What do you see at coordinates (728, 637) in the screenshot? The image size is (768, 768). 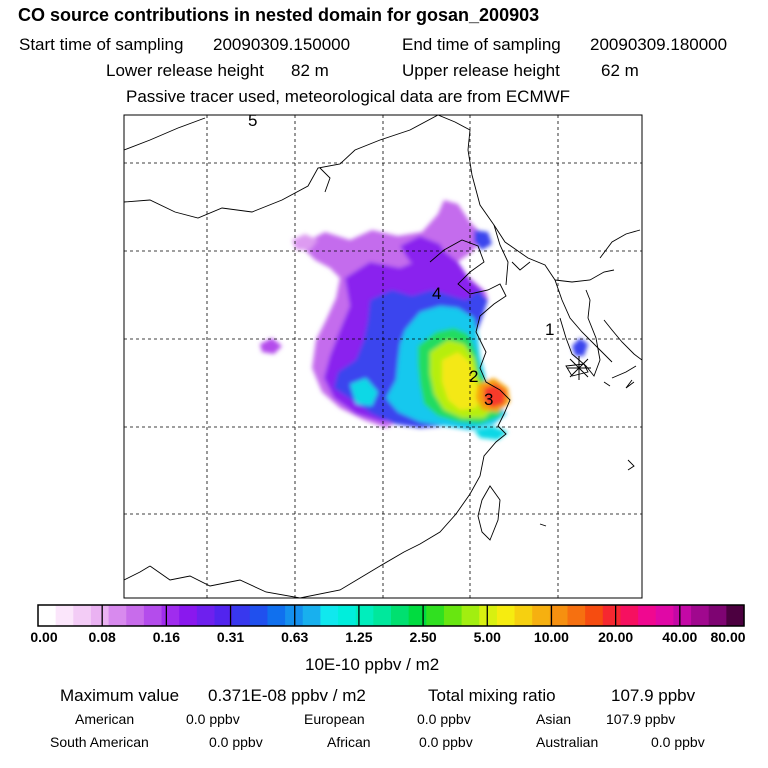 I see `colorbar-tick-label: 80.00` at bounding box center [728, 637].